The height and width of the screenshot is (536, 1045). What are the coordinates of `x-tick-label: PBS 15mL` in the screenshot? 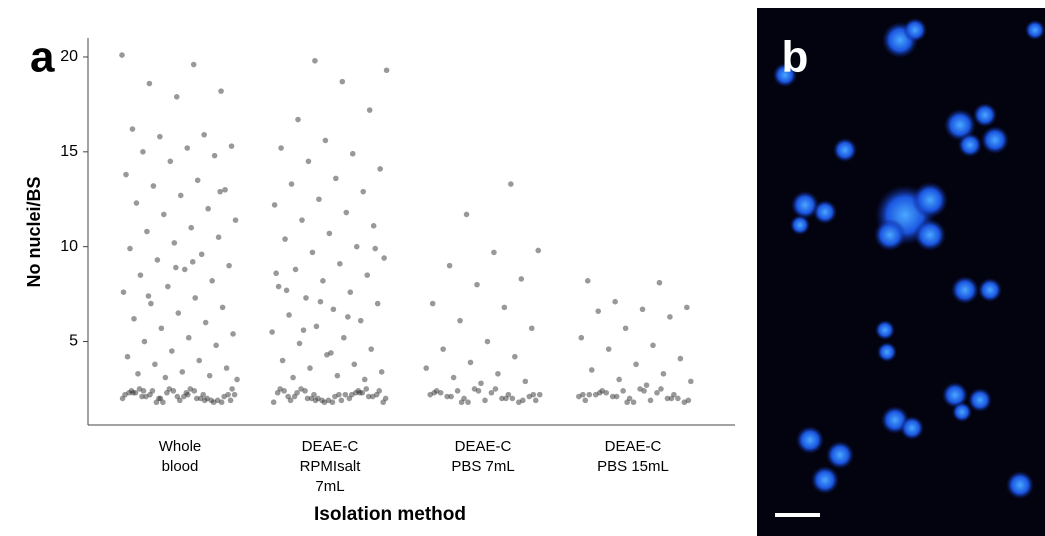 It's located at (633, 466).